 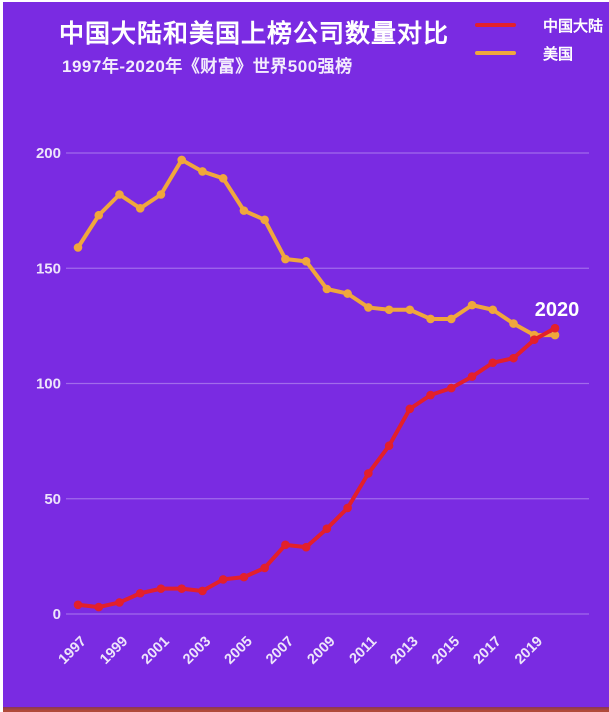 What do you see at coordinates (207, 66) in the screenshot?
I see `chart-subtitle: 1997年-2020年《财富》世界500强榜` at bounding box center [207, 66].